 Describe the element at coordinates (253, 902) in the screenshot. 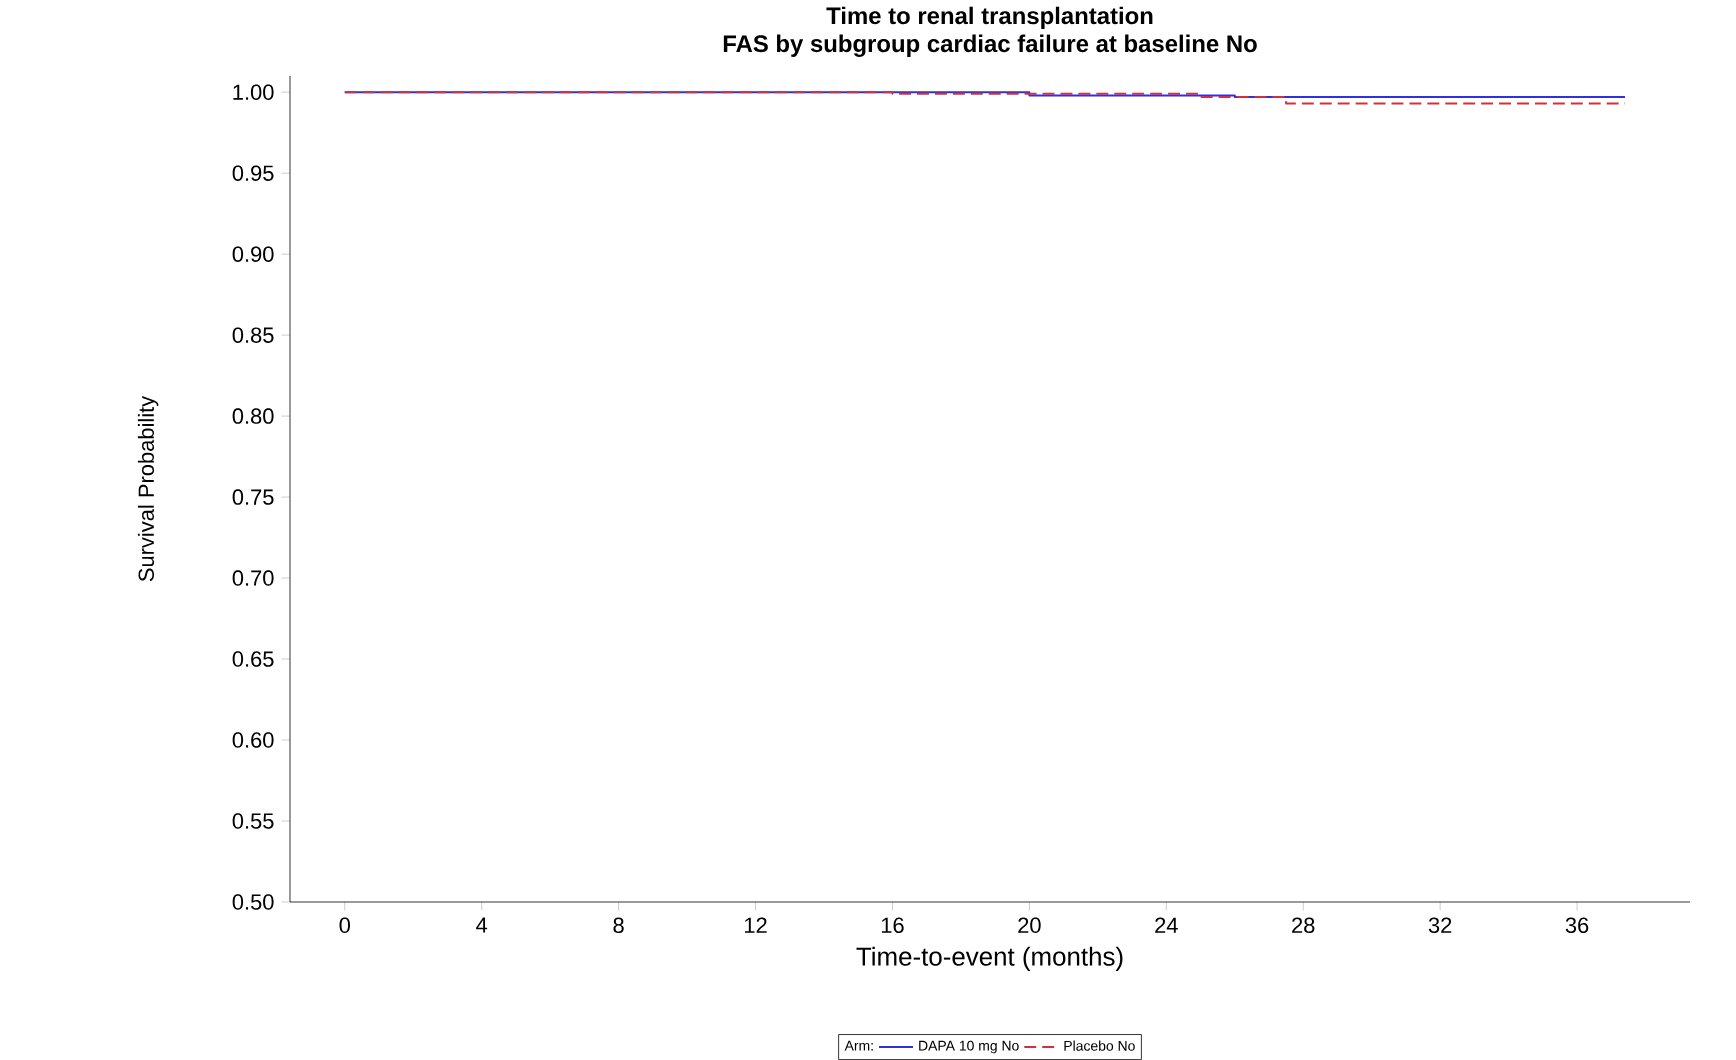

I see `y-tick-label: 0.50` at that location.